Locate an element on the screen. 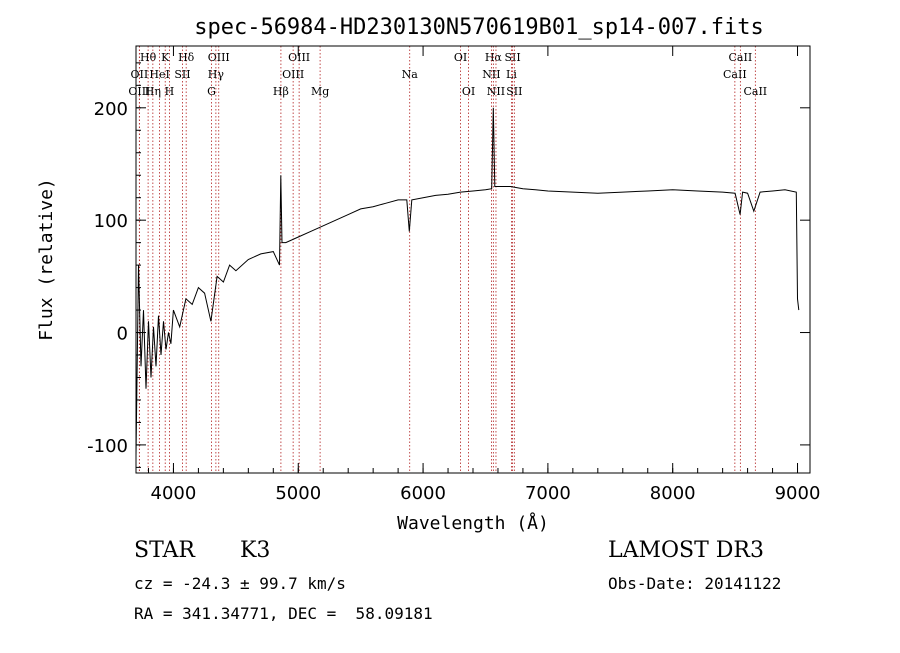  spectral-line-label: Hγ is located at coordinates (216, 74).